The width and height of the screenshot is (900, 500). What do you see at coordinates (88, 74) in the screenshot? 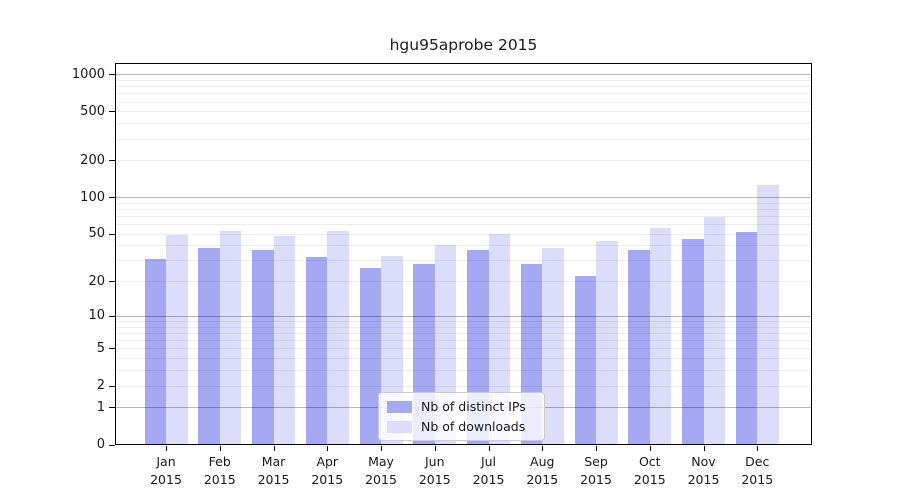
I see `y-tick-label: 1000` at bounding box center [88, 74].